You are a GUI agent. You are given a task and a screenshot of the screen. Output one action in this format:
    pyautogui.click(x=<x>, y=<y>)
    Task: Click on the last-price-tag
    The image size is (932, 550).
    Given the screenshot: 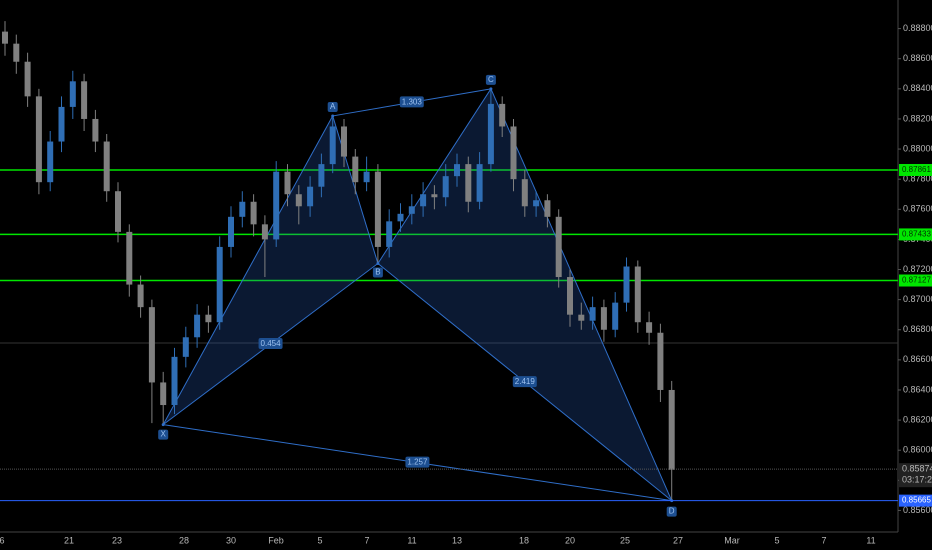 What is the action you would take?
    pyautogui.click(x=915, y=475)
    